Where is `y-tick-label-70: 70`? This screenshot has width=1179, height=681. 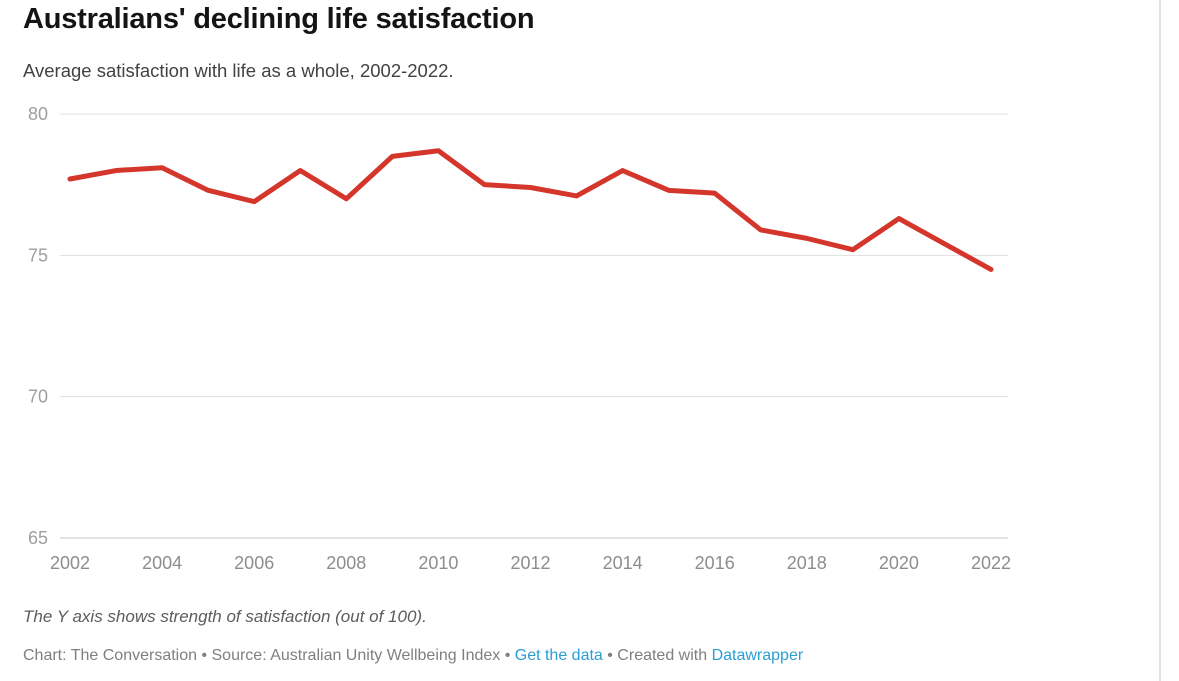
y-tick-label-70: 70 is located at coordinates (38, 397).